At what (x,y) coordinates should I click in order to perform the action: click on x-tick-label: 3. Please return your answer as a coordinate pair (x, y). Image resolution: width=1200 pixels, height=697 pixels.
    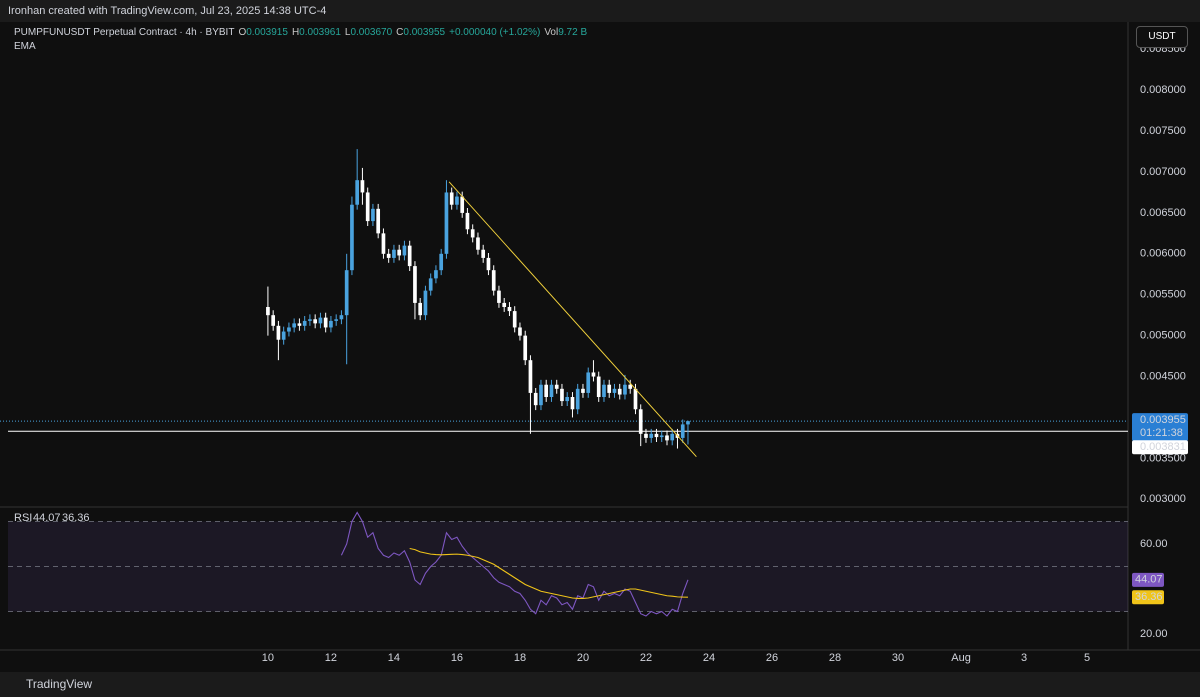
    Looking at the image, I should click on (1024, 658).